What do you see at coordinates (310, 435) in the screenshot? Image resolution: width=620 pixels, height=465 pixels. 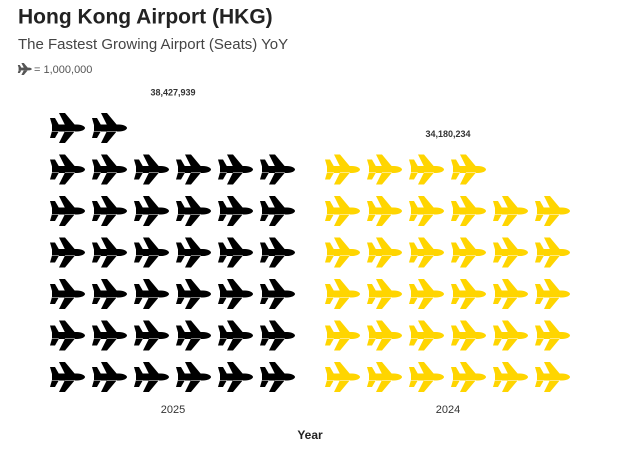 I see `x-axis-label: Year` at bounding box center [310, 435].